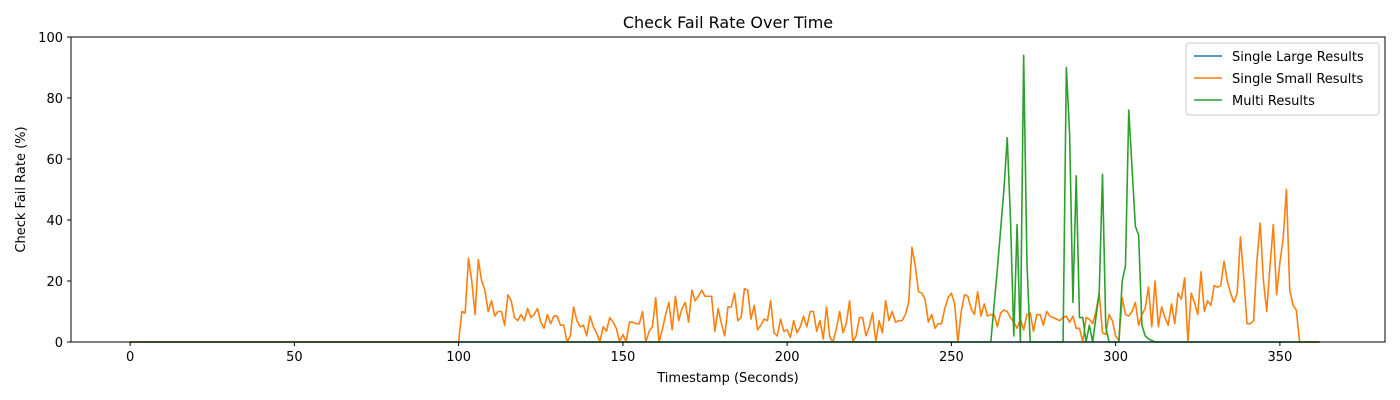 Image resolution: width=1400 pixels, height=400 pixels. What do you see at coordinates (59, 343) in the screenshot?
I see `y-tick-label: 0` at bounding box center [59, 343].